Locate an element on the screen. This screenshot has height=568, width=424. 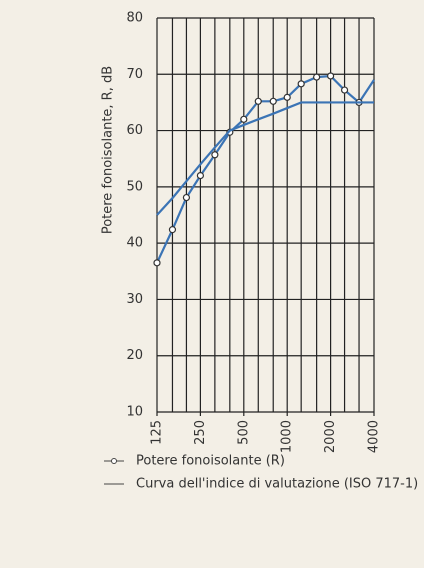
x-tick-label: 1000 is located at coordinates (287, 436).